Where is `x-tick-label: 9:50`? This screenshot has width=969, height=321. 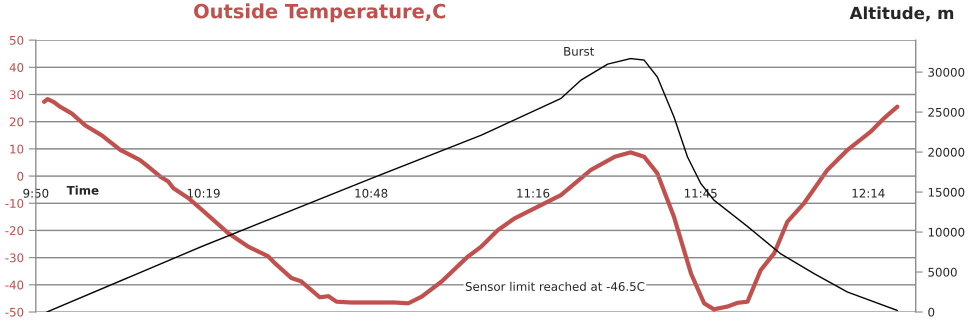 x-tick-label: 9:50 is located at coordinates (35, 193).